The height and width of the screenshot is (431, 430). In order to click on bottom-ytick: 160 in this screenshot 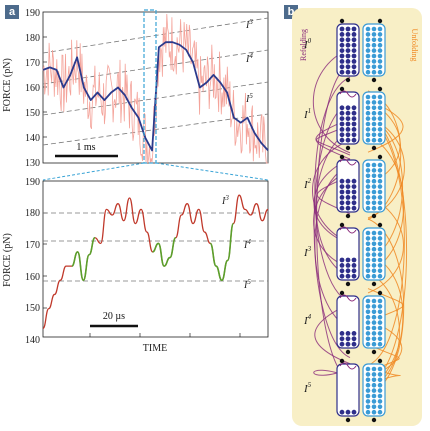, I will do `click(32, 277)`.